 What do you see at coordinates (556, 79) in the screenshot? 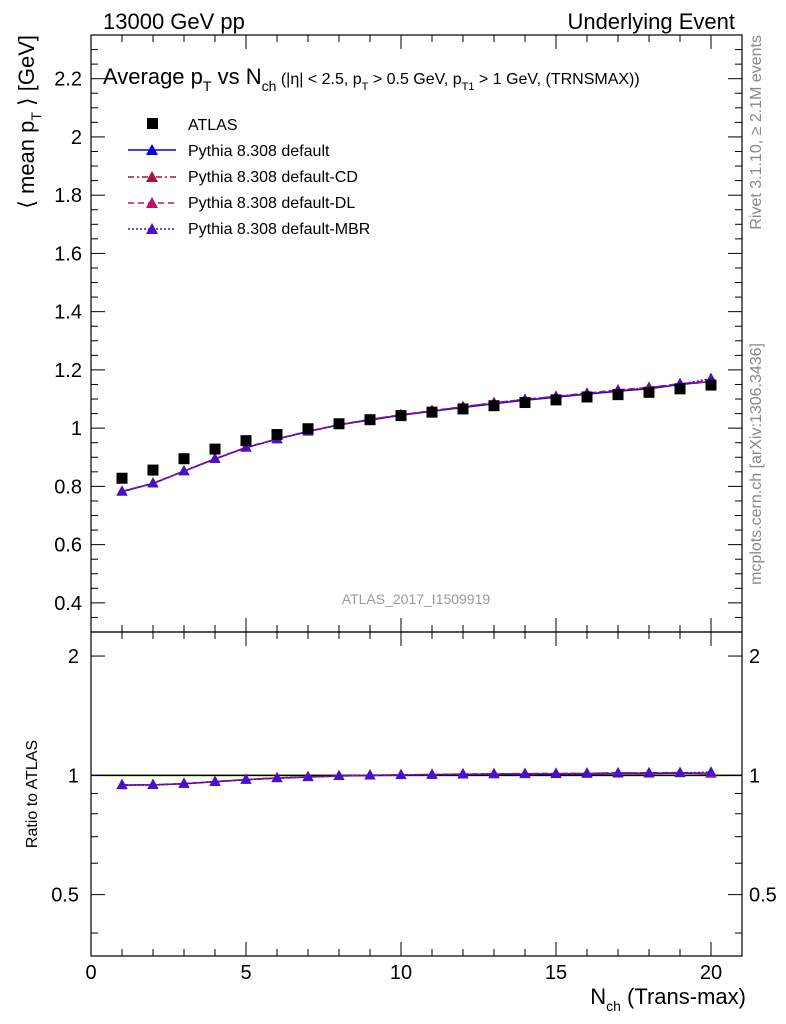
I see `title-cuts-c: > 1 GeV, (TRNSMAX))` at bounding box center [556, 79].